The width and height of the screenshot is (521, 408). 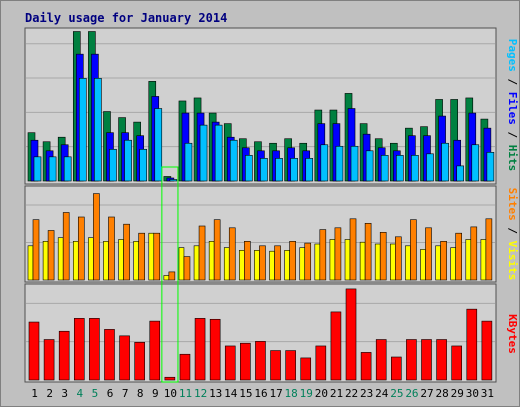 What do you see at coordinates (291, 393) in the screenshot?
I see `x-tick-label-day-18: 18` at bounding box center [291, 393].